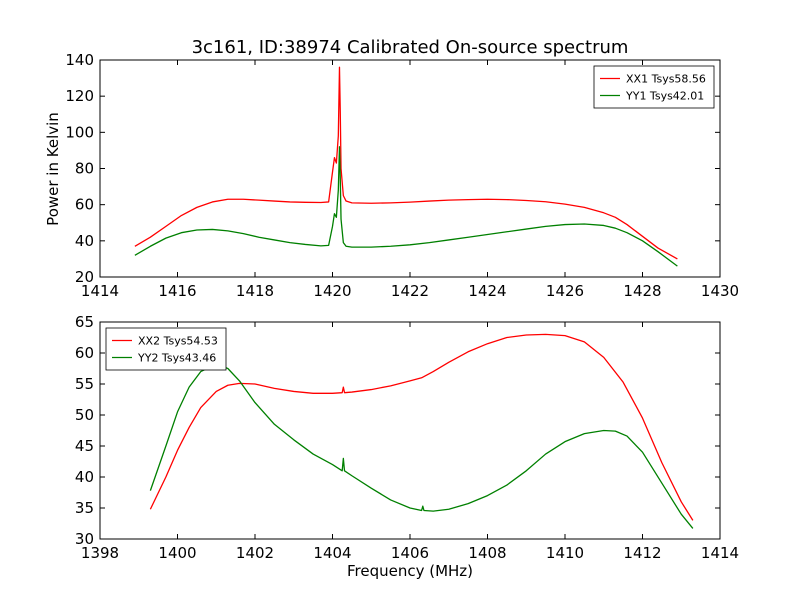 The image size is (800, 600). What do you see at coordinates (664, 96) in the screenshot?
I see `chart1-legend-label: YY1 Tsys42.01` at bounding box center [664, 96].